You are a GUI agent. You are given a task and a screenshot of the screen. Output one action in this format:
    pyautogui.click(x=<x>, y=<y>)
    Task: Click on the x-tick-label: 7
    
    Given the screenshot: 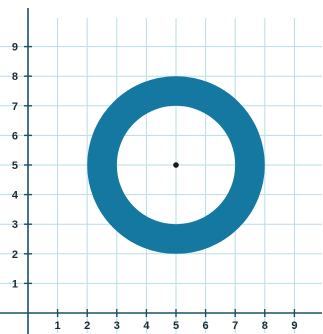 What is the action you would take?
    pyautogui.click(x=235, y=326)
    